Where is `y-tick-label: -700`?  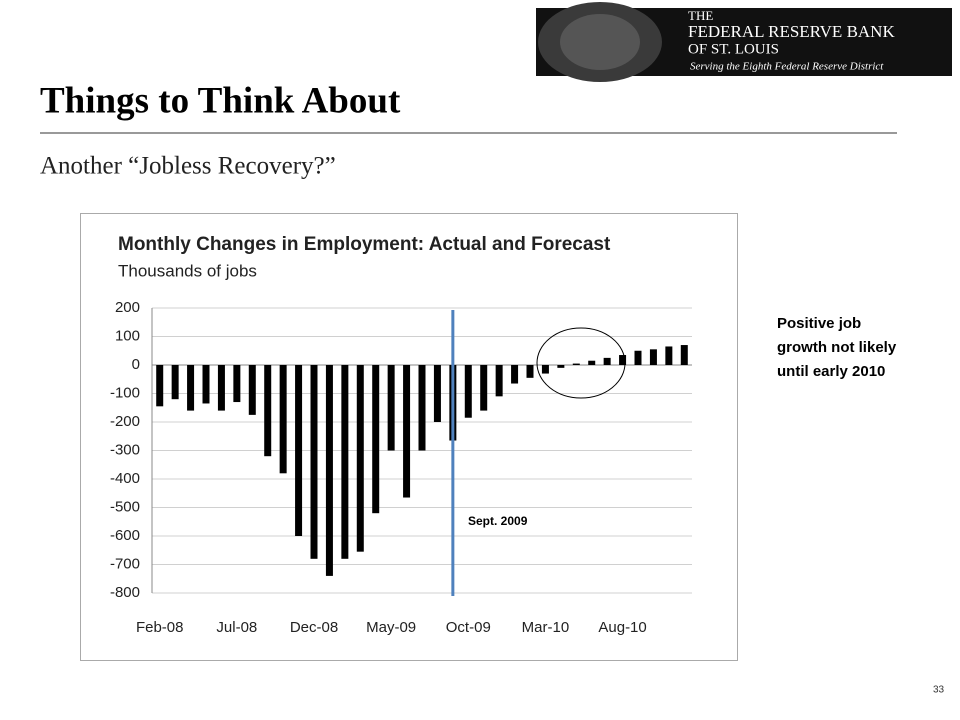
y-tick-label: -700 is located at coordinates (125, 563).